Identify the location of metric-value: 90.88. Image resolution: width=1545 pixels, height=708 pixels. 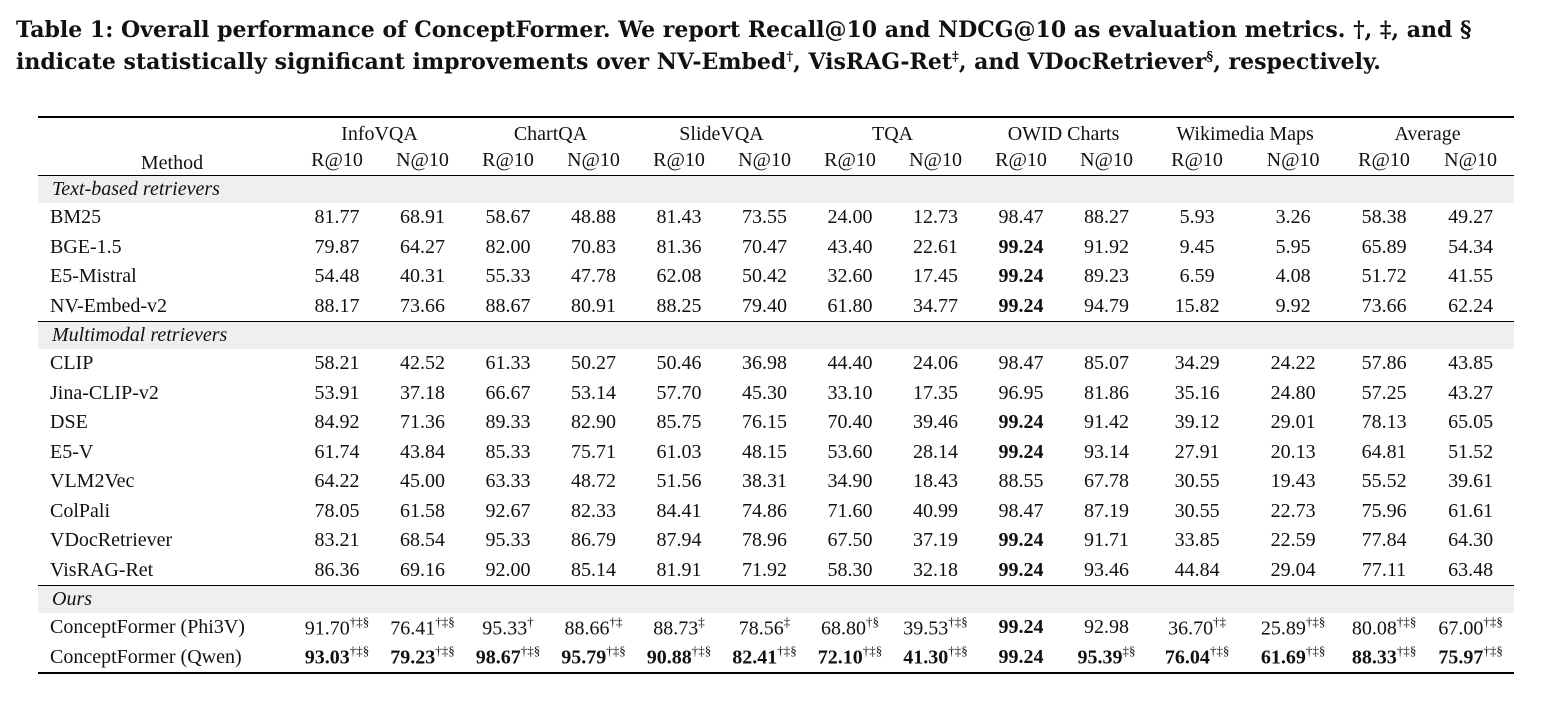
(669, 658).